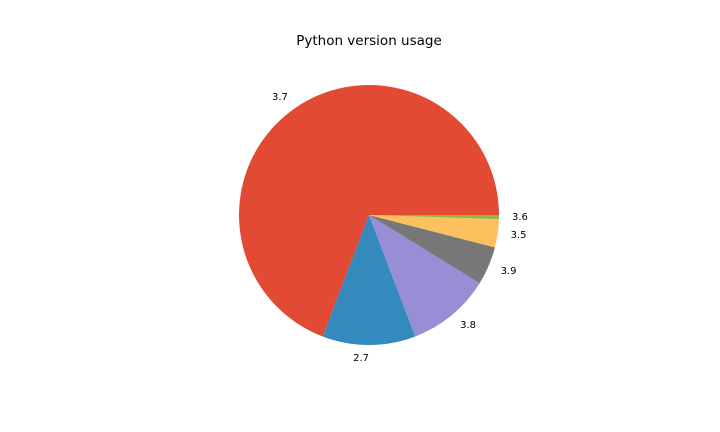 This screenshot has height=432, width=720. Describe the element at coordinates (520, 217) in the screenshot. I see `slice-label: 3.6` at that location.